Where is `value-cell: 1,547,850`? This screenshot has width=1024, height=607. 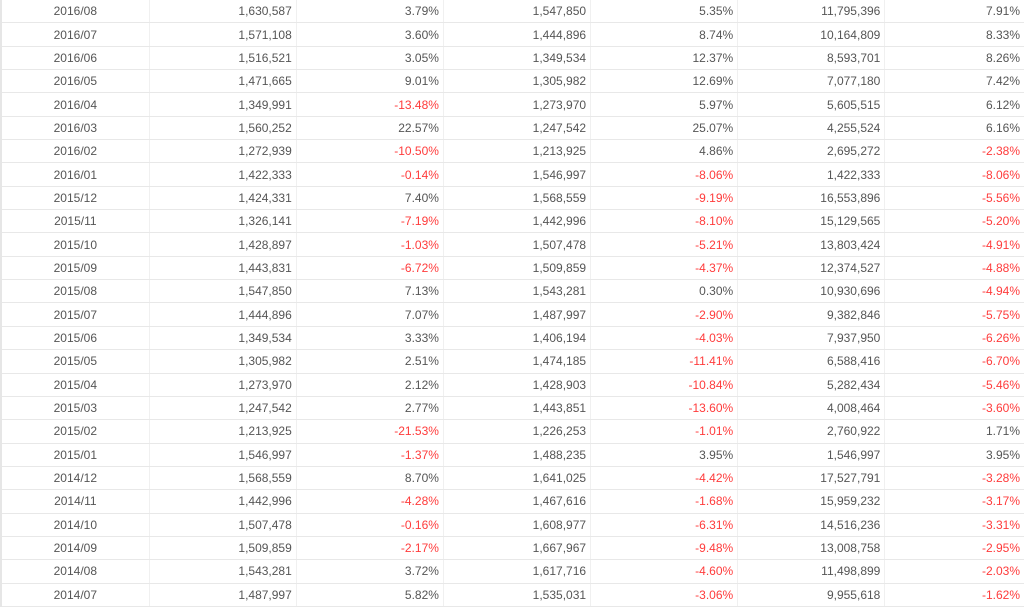 value-cell: 1,547,850 is located at coordinates (223, 291).